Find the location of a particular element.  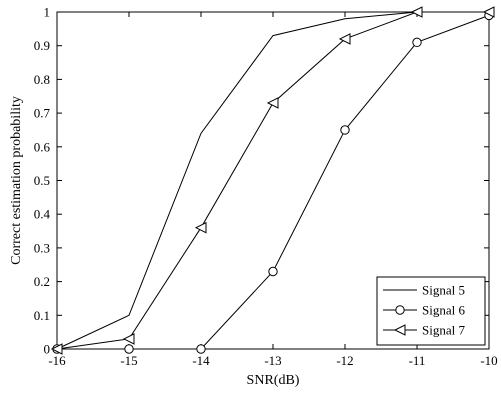

y-tick-label: 0.1 is located at coordinates (42, 315).